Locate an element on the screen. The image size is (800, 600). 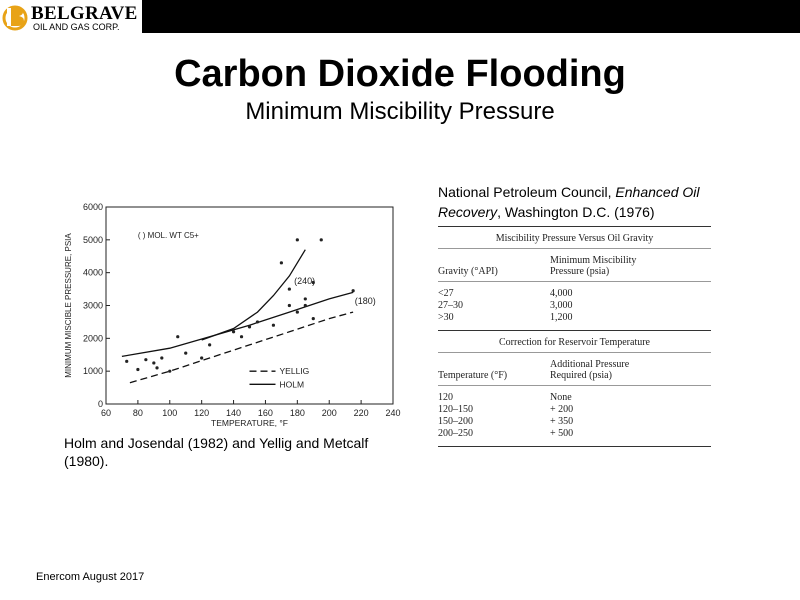
table2-cell: 150–200 is located at coordinates (455, 421).